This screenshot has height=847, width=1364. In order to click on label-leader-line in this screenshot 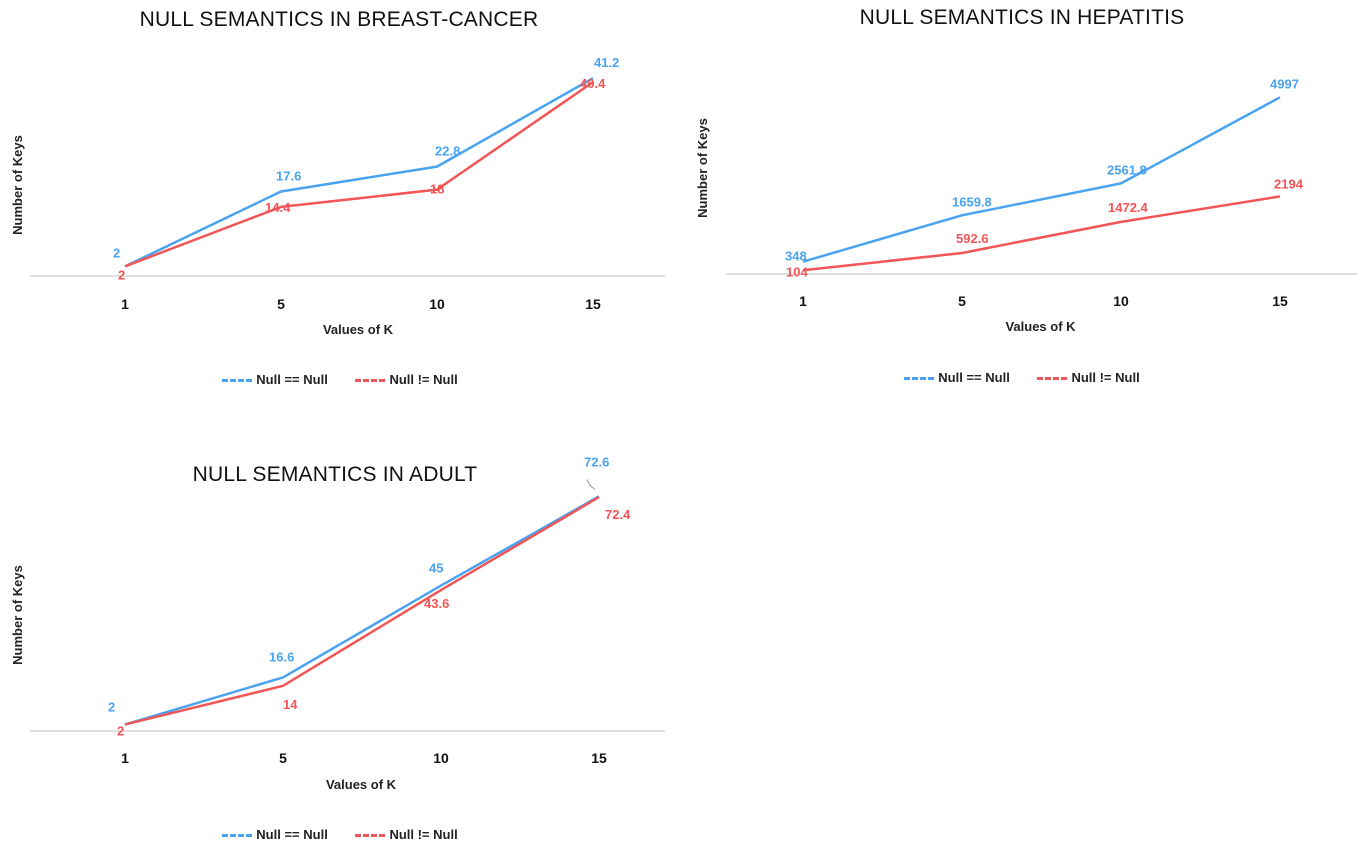, I will do `click(591, 484)`.